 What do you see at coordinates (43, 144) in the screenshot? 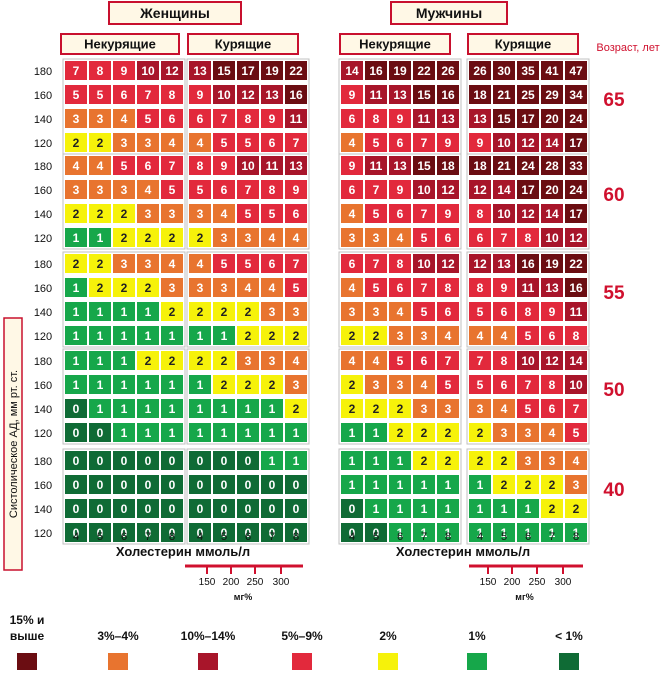
I see `bp-label: 120` at bounding box center [43, 144].